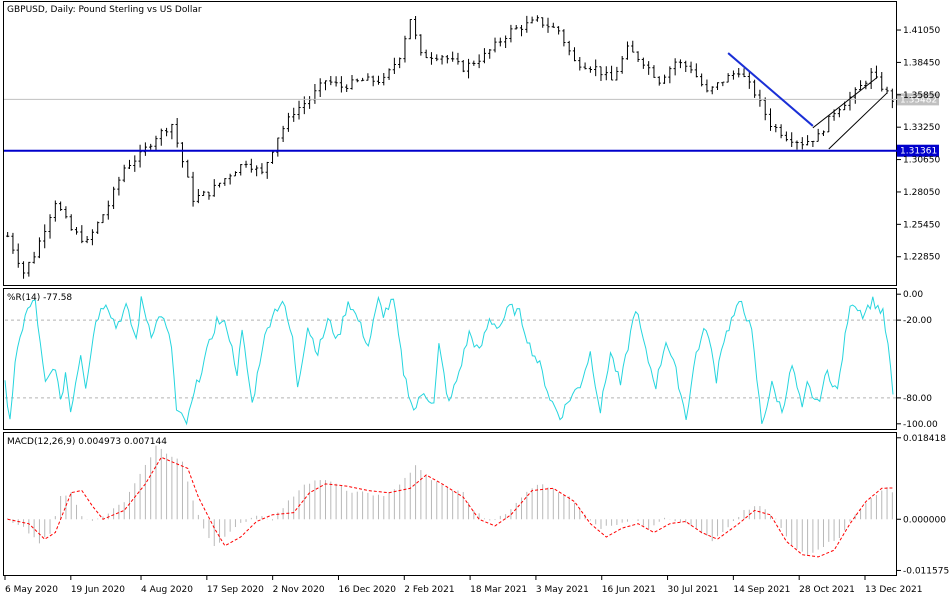 The image size is (950, 604). What do you see at coordinates (770, 89) in the screenshot?
I see `trend-line-downtrend` at bounding box center [770, 89].